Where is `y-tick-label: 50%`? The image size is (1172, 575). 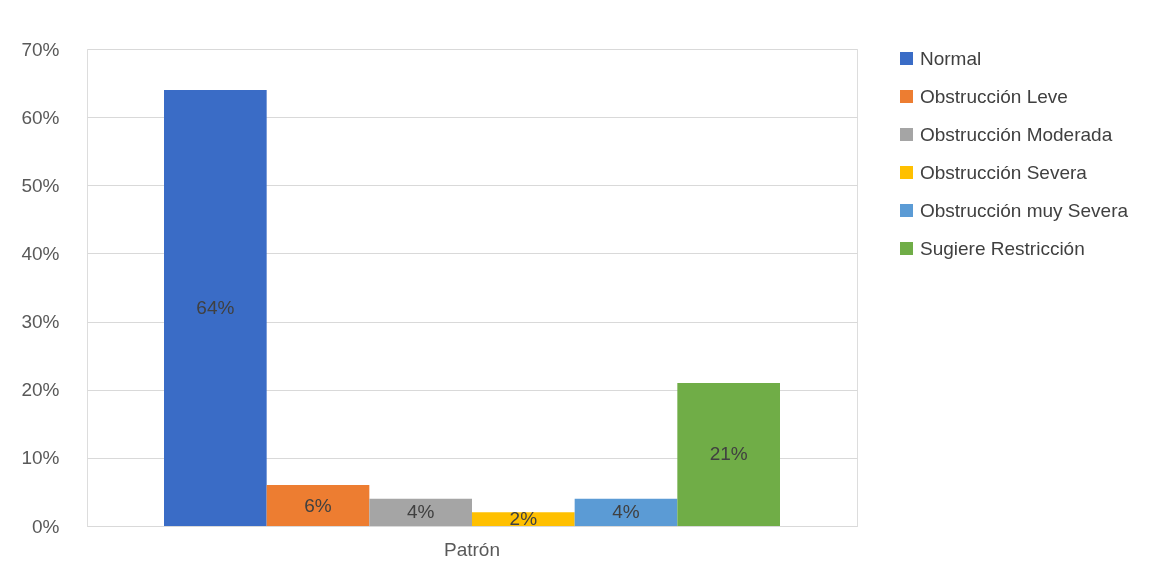
y-tick-label: 50% is located at coordinates (40, 185).